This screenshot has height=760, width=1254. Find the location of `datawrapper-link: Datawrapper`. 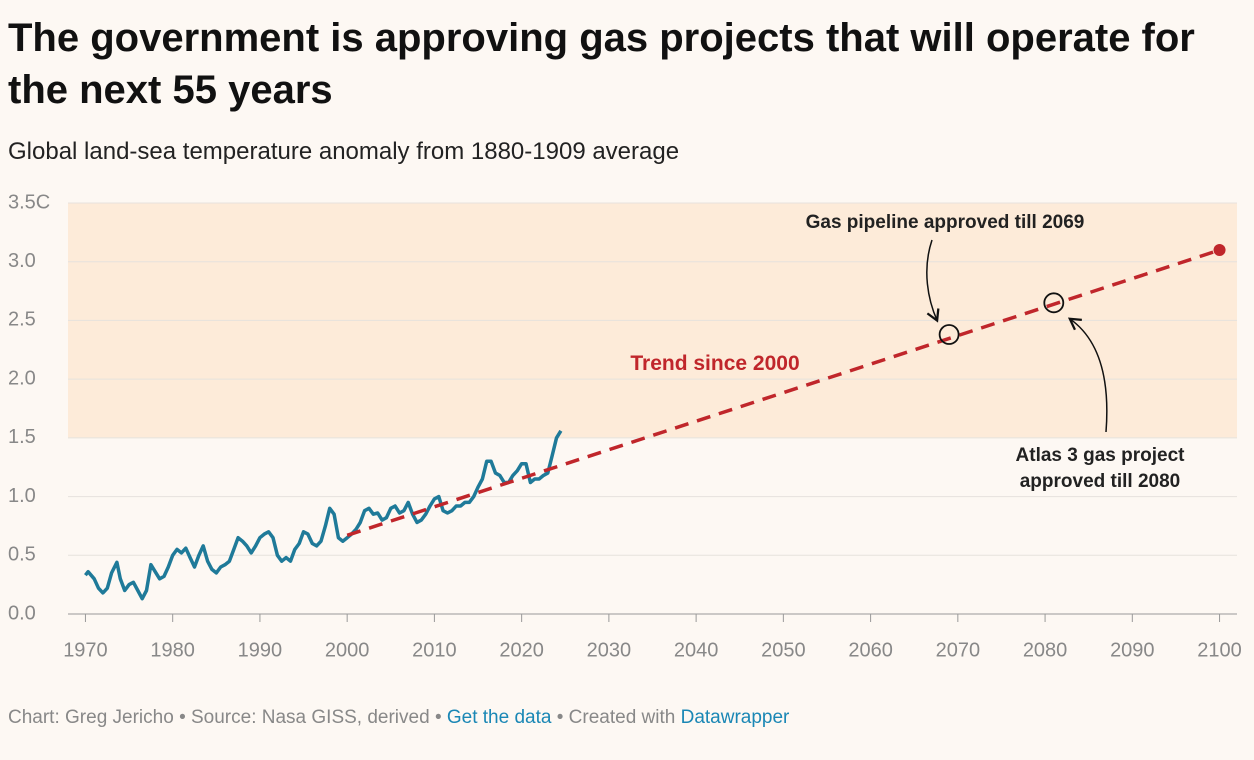

datawrapper-link: Datawrapper is located at coordinates (735, 717).